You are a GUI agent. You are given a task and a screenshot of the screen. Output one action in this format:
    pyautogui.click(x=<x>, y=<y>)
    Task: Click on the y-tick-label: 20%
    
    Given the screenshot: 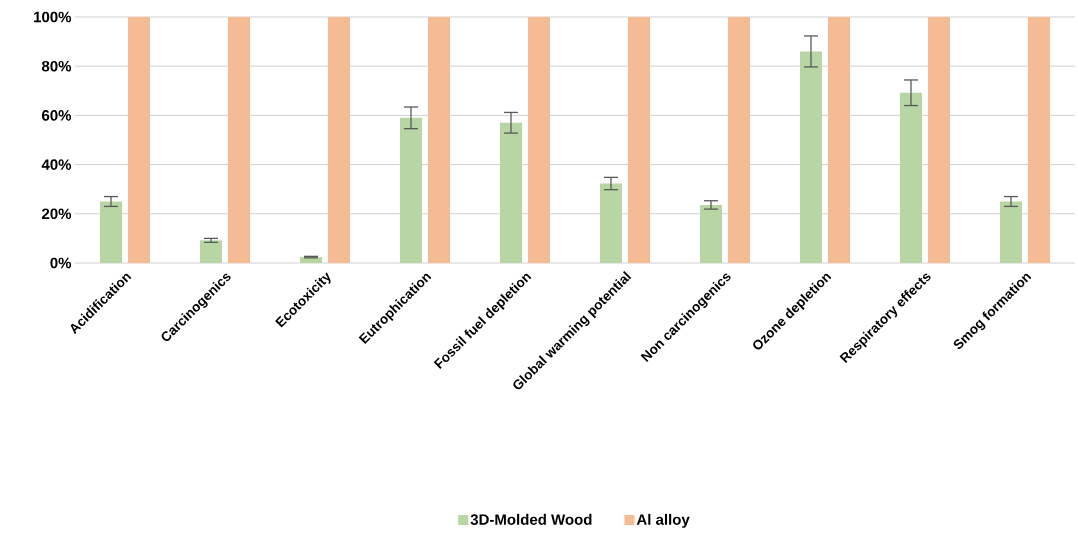 What is the action you would take?
    pyautogui.click(x=56, y=214)
    